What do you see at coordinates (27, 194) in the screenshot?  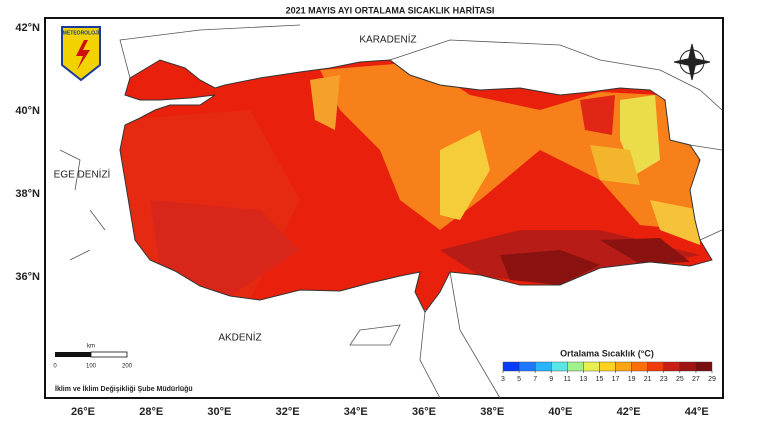 I see `lat-label: 38°N` at bounding box center [27, 194].